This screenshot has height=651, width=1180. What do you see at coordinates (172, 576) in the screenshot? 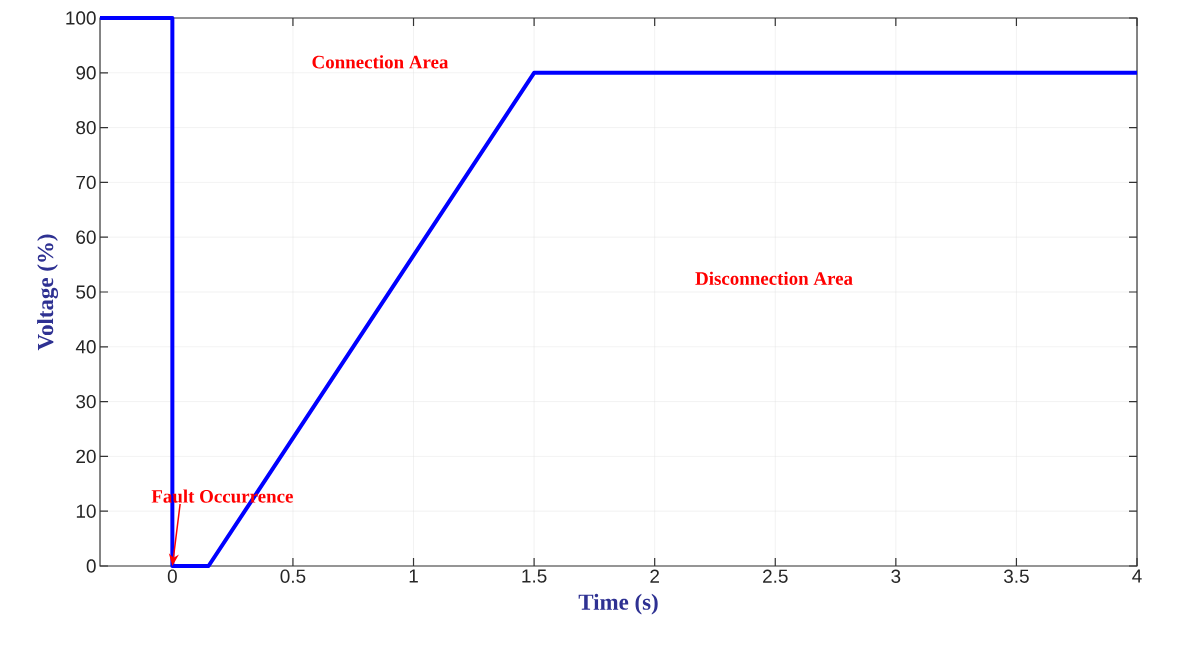
I see `x-tick-label: 0` at bounding box center [172, 576].